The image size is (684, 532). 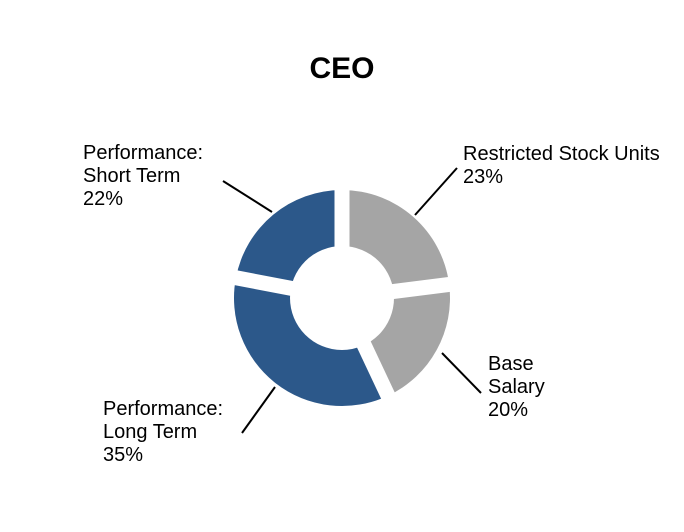 What do you see at coordinates (461, 373) in the screenshot?
I see `leader-line-base-salary` at bounding box center [461, 373].